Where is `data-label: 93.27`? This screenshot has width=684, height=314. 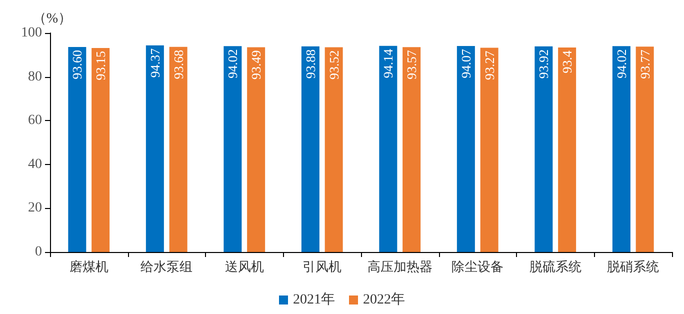
data-label: 93.27 is located at coordinates (489, 65).